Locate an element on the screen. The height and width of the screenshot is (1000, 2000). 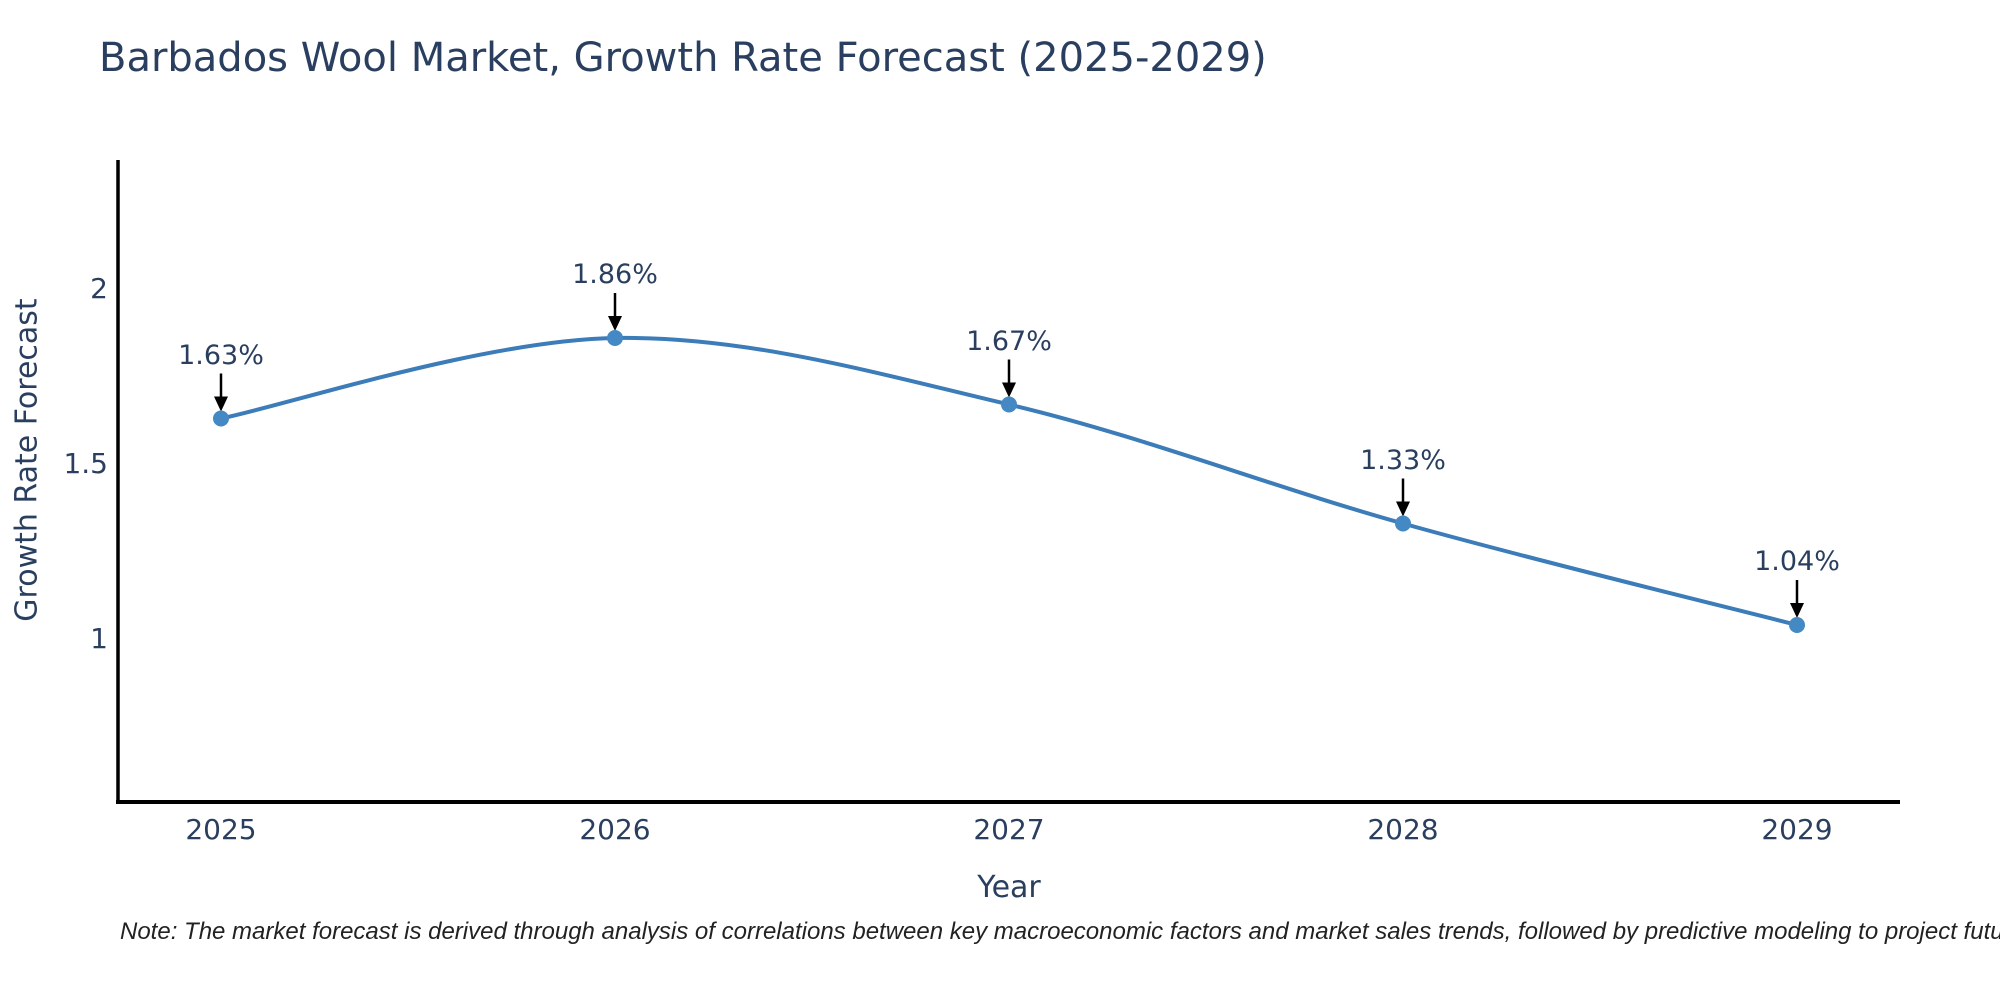
point-value-label: 1.33% is located at coordinates (1403, 460).